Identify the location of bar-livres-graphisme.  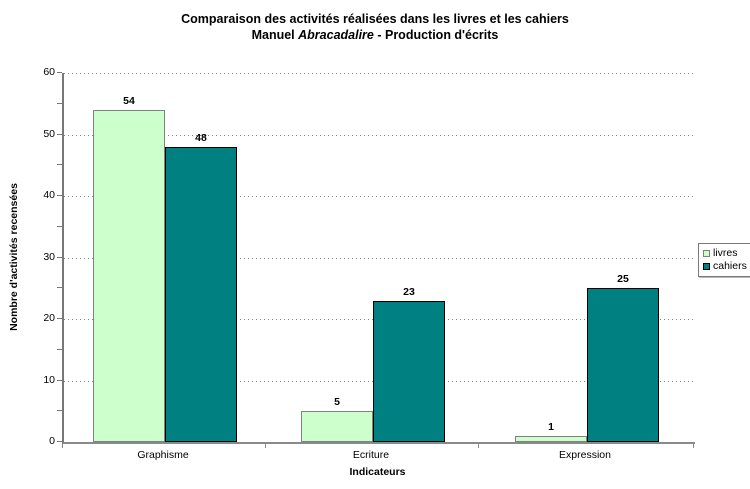
(129, 275).